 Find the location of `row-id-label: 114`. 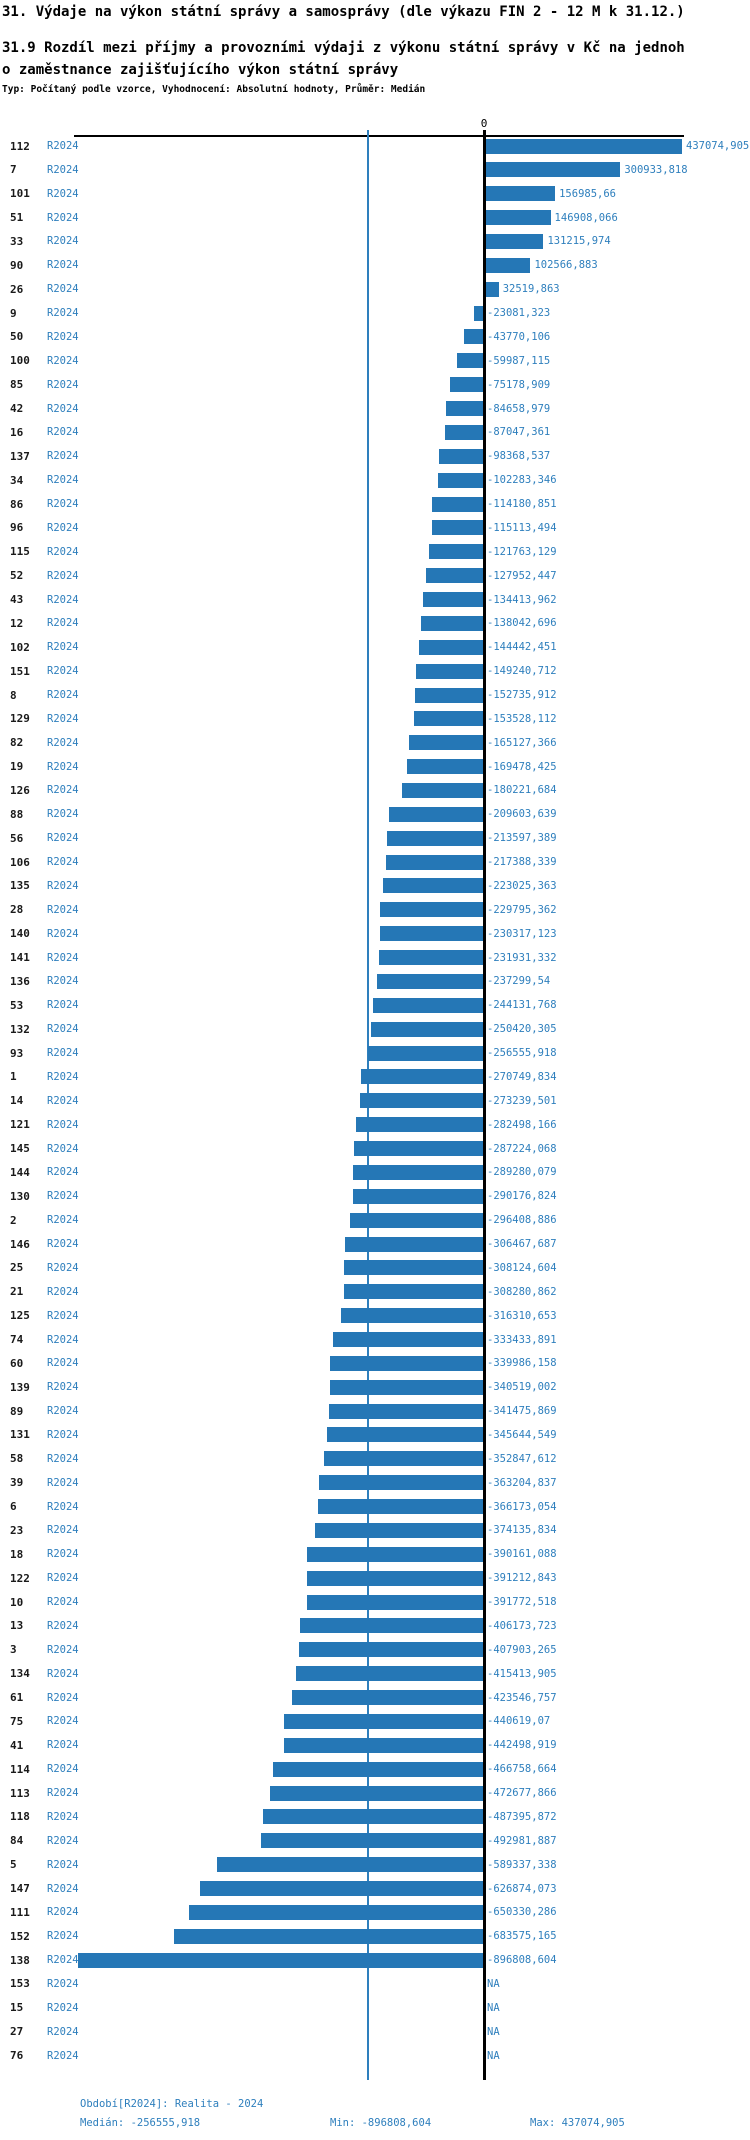

row-id-label: 114 is located at coordinates (20, 1769).